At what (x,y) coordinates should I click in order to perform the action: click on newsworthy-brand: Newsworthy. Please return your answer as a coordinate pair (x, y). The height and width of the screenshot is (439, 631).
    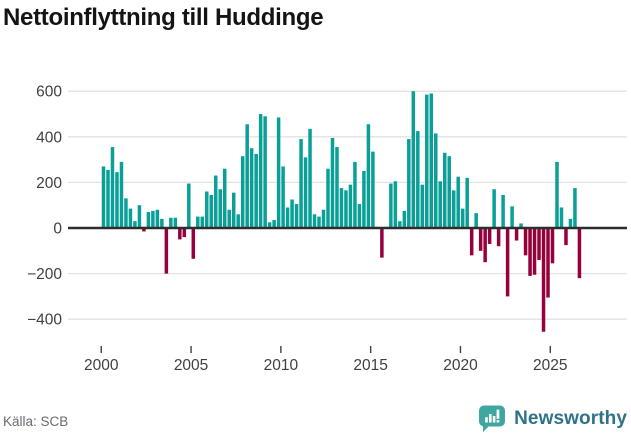
    Looking at the image, I should click on (552, 418).